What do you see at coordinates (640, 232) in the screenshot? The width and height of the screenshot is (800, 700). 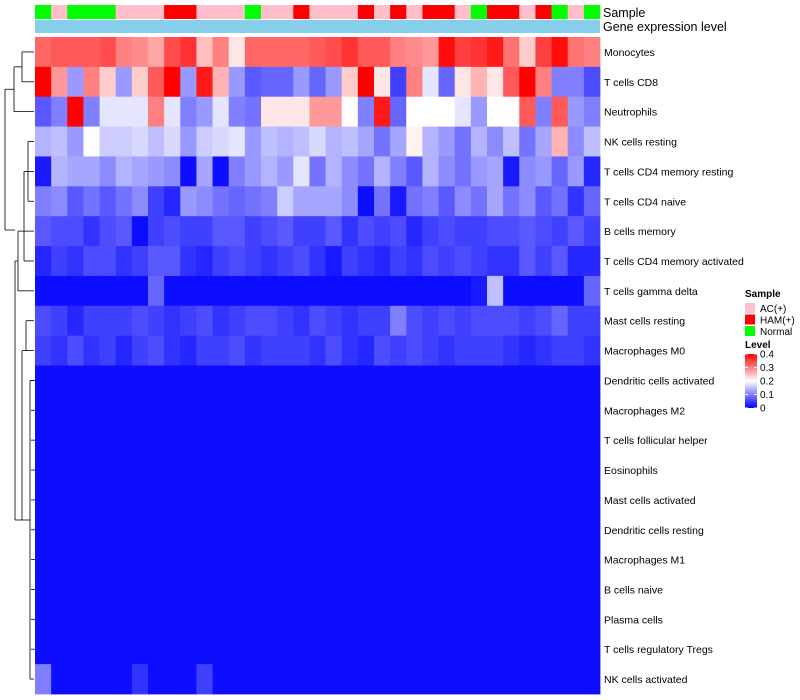 I see `row-label: B cells memory` at bounding box center [640, 232].